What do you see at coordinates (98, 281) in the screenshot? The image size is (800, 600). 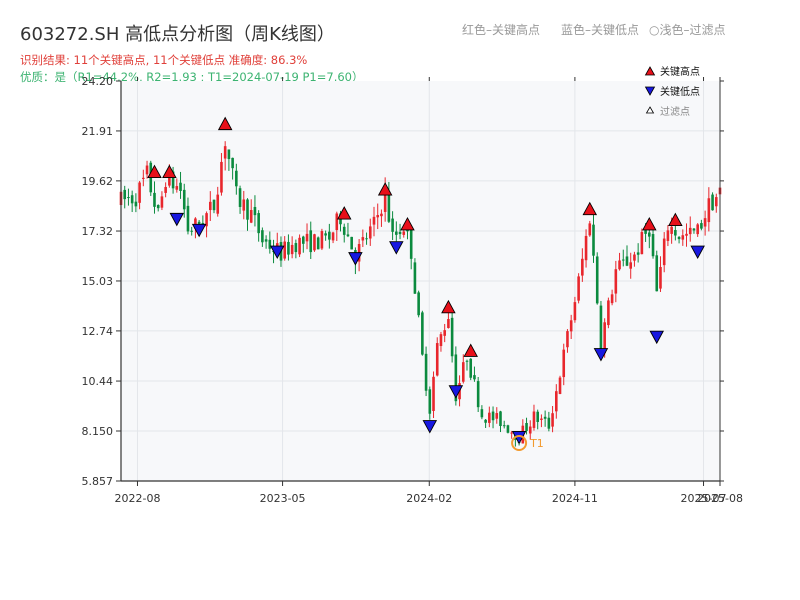 I see `y-tick-label: 15.03` at bounding box center [98, 281].